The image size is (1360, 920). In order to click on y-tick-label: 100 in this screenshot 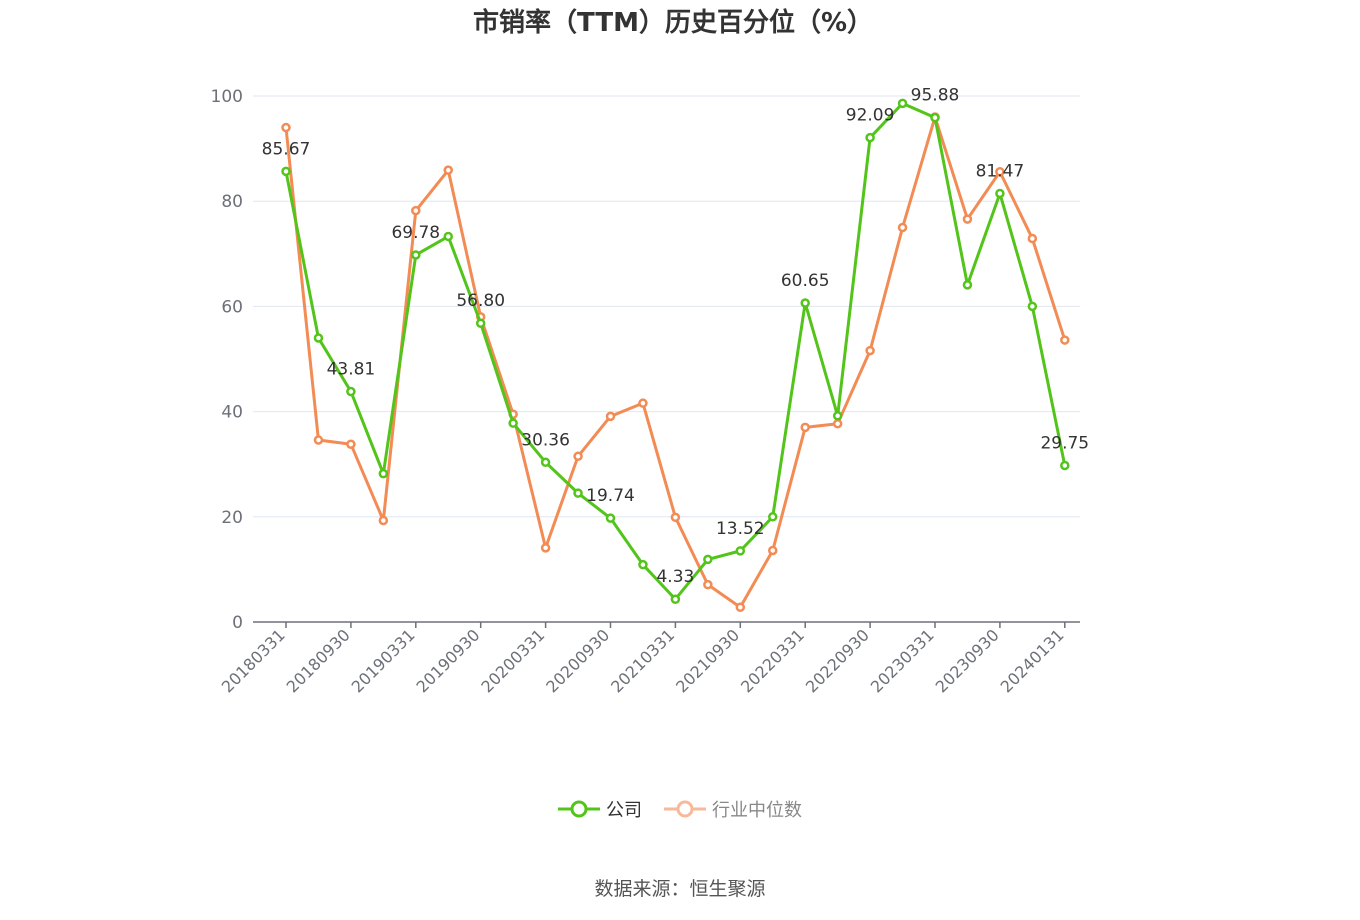, I will do `click(227, 97)`.